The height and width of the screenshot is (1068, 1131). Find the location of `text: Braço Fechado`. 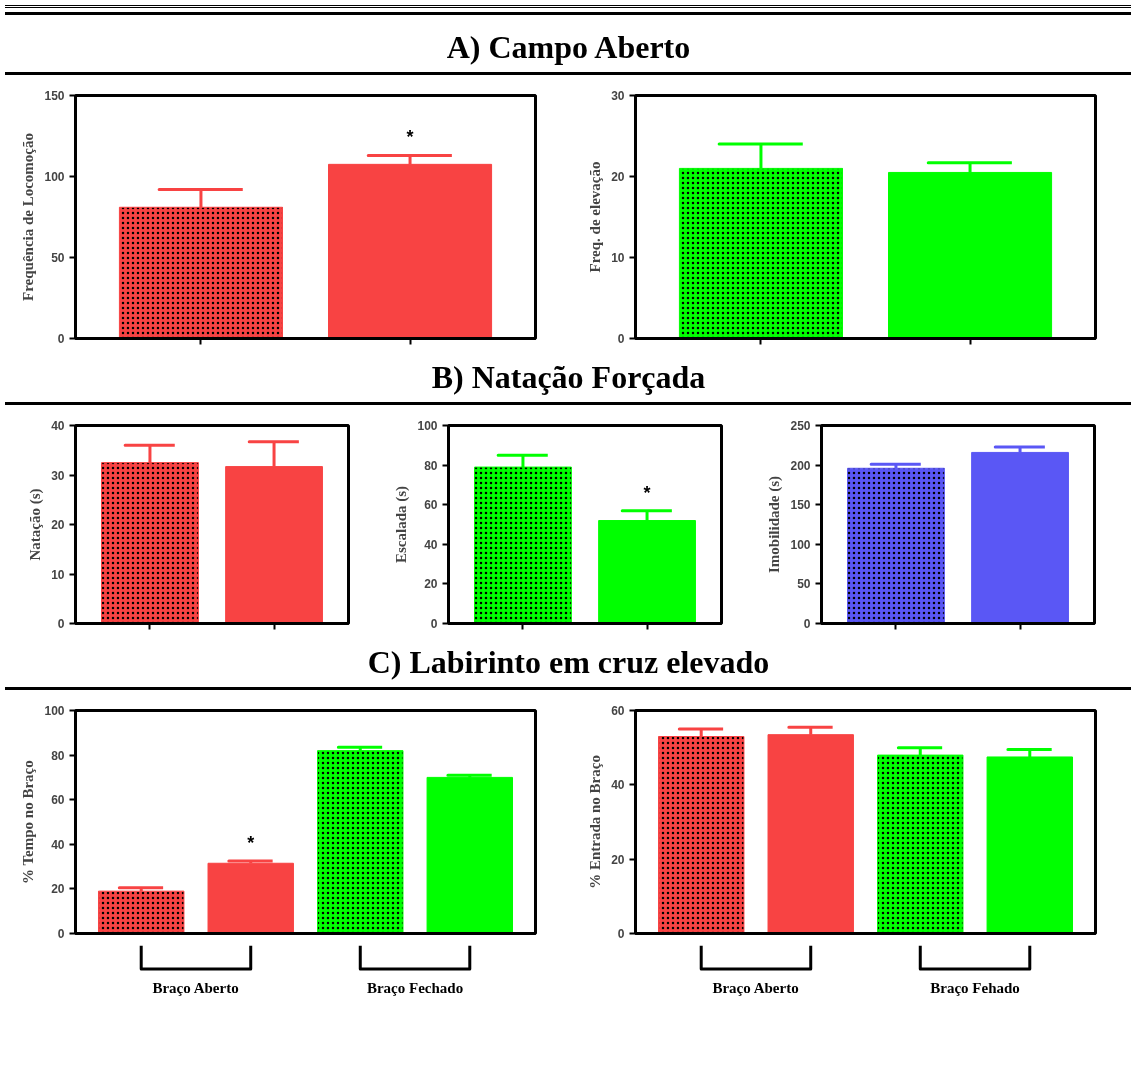

text: Braço Fechado is located at coordinates (415, 987).